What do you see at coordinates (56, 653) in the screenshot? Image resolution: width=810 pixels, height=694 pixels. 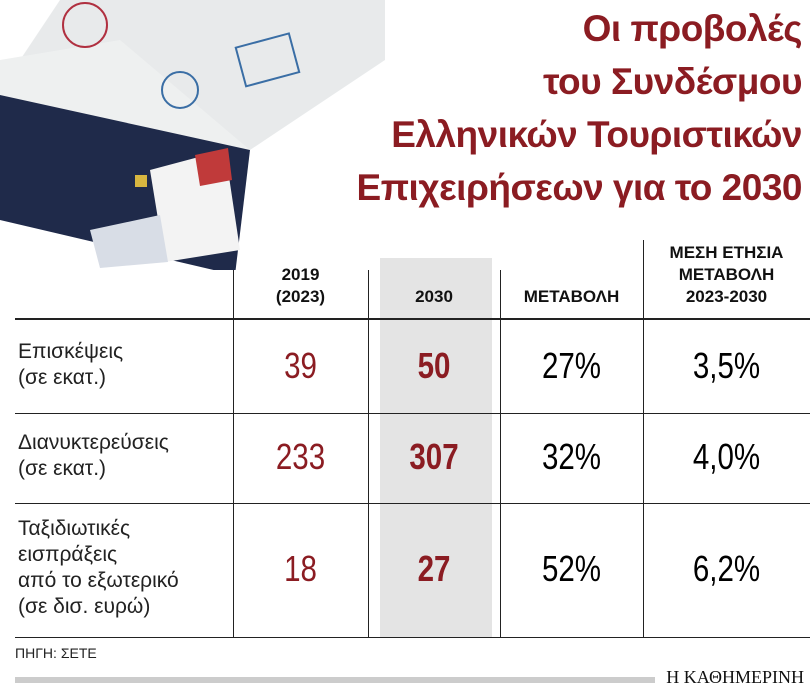 I see `source: ΠΗΓΗ: ΣΕΤΕ` at bounding box center [56, 653].